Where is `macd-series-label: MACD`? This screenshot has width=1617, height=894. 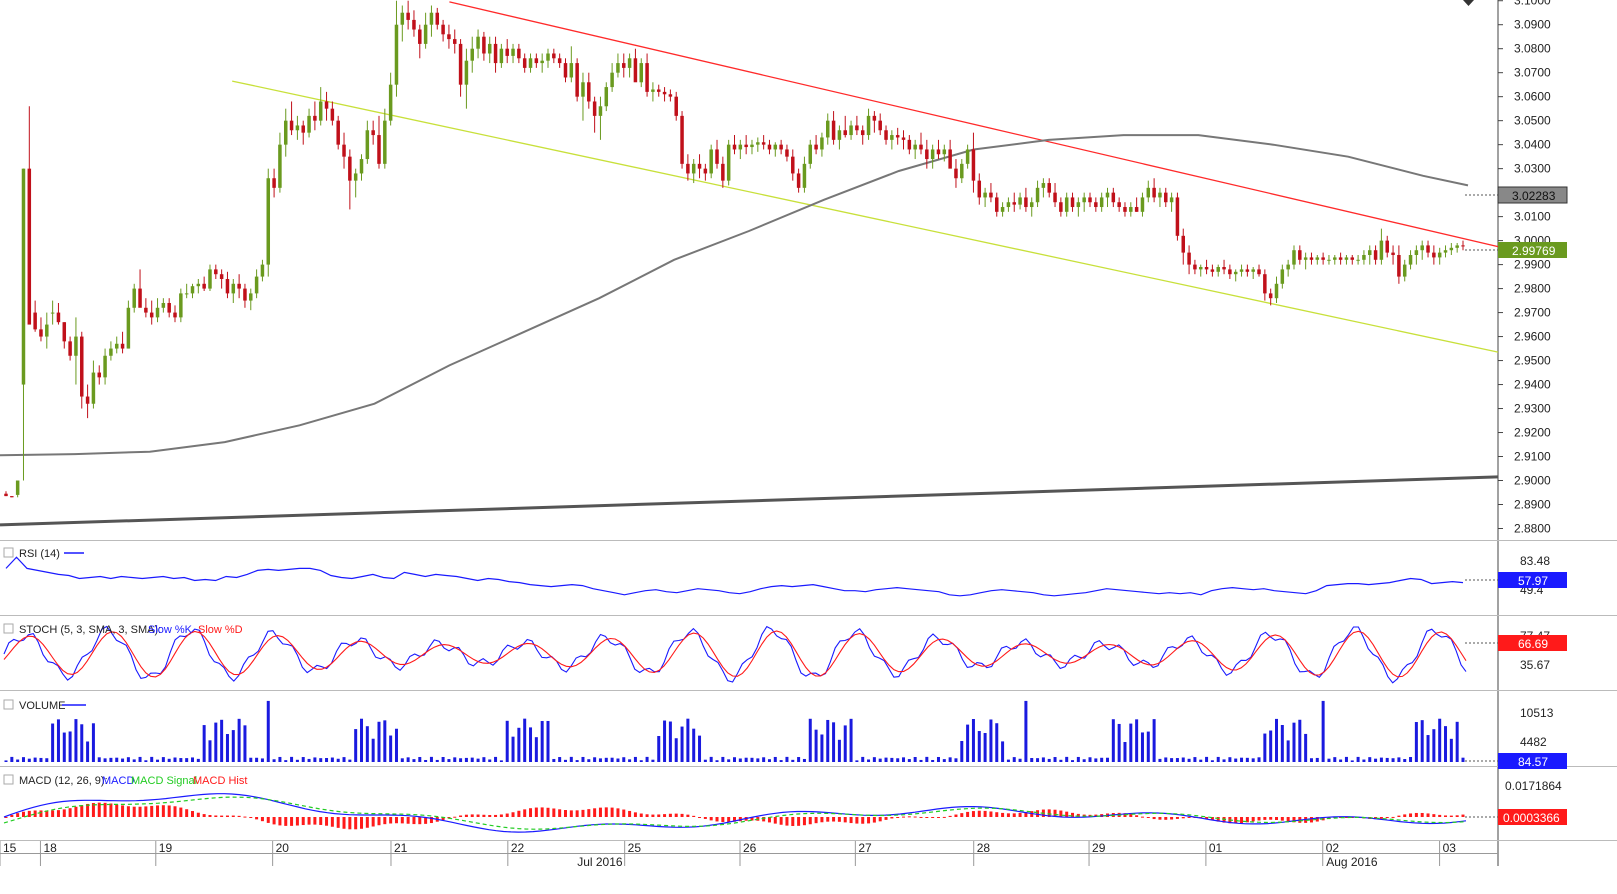 macd-series-label: MACD is located at coordinates (118, 781).